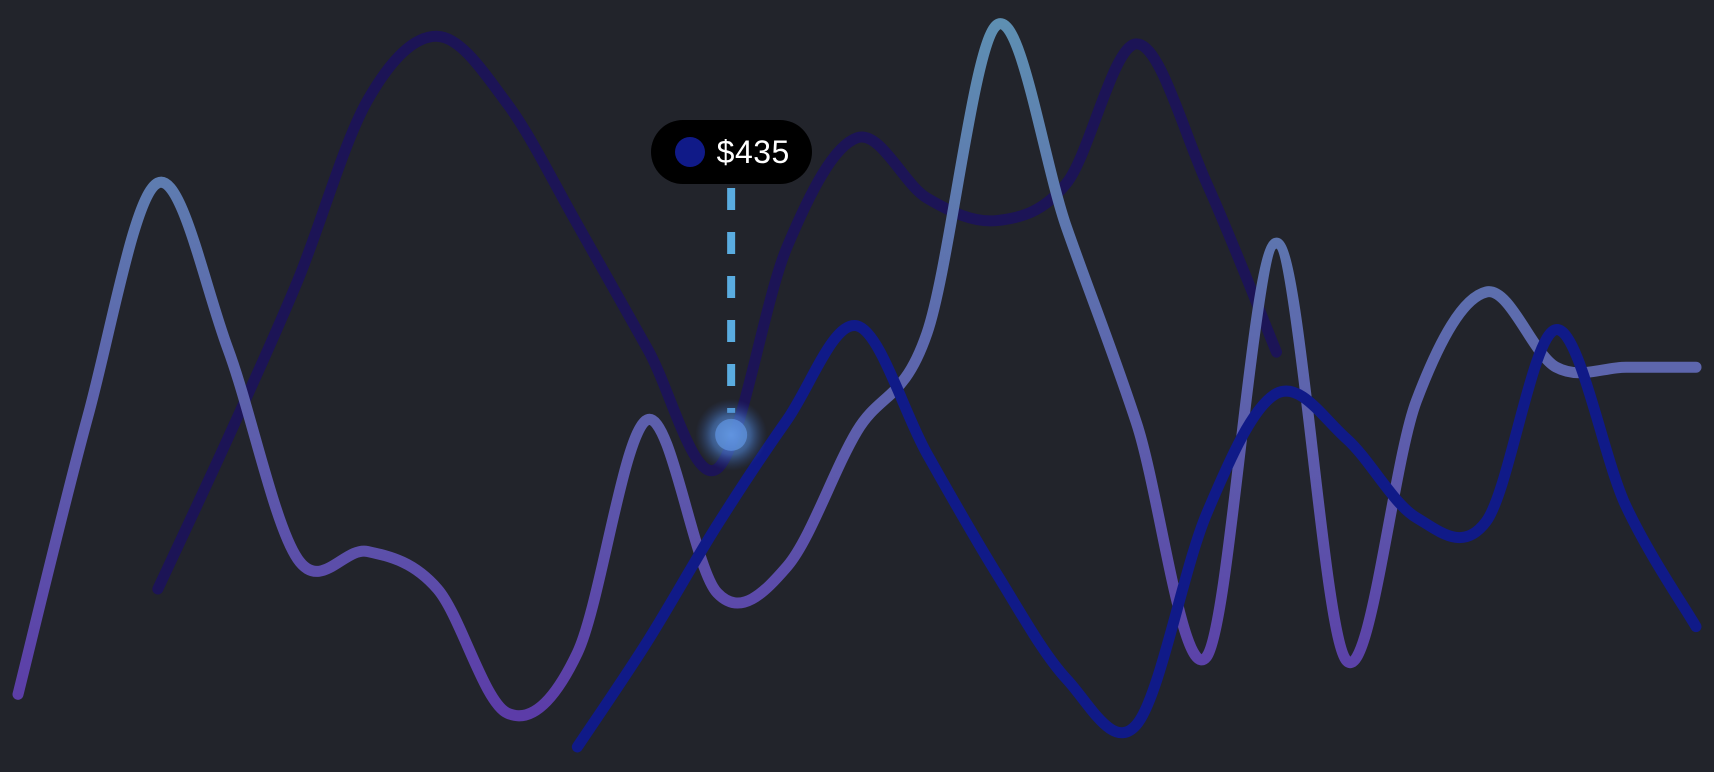 The width and height of the screenshot is (1714, 772). What do you see at coordinates (753, 151) in the screenshot?
I see `tooltip-value: $435` at bounding box center [753, 151].